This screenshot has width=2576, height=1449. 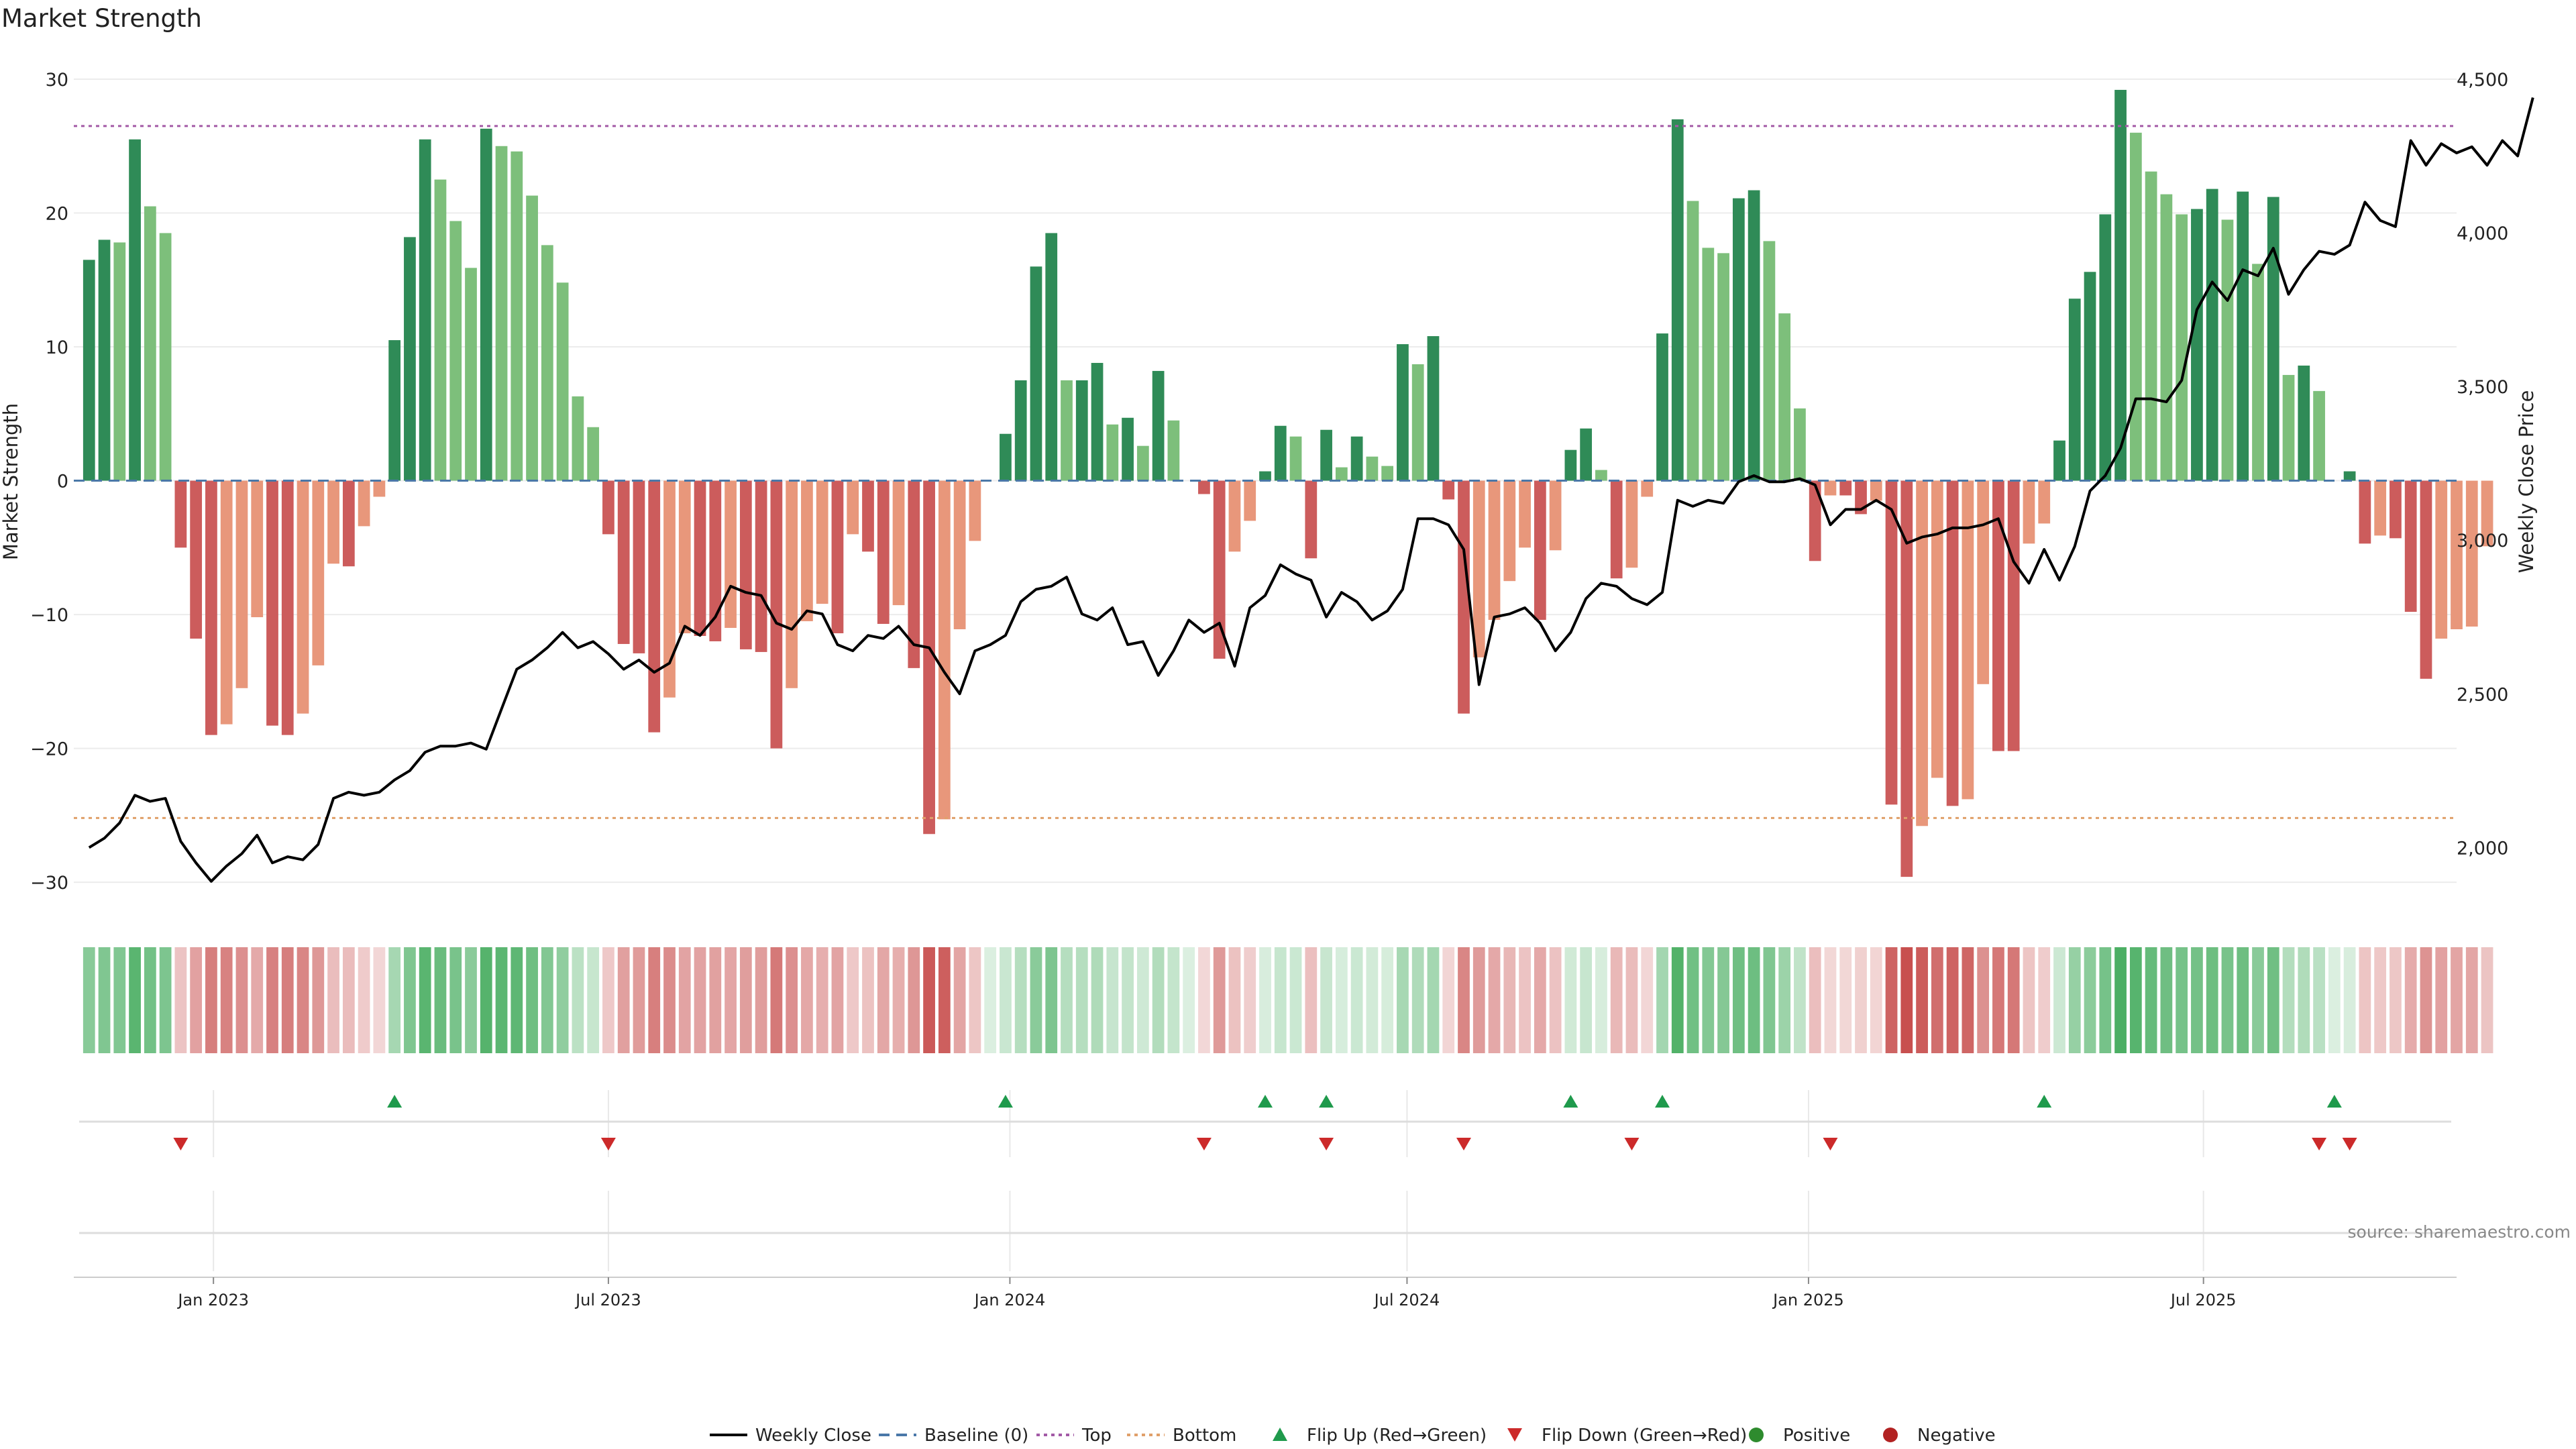 I want to click on legend-item: Flip Down (Green→Red), so click(x=1627, y=1436).